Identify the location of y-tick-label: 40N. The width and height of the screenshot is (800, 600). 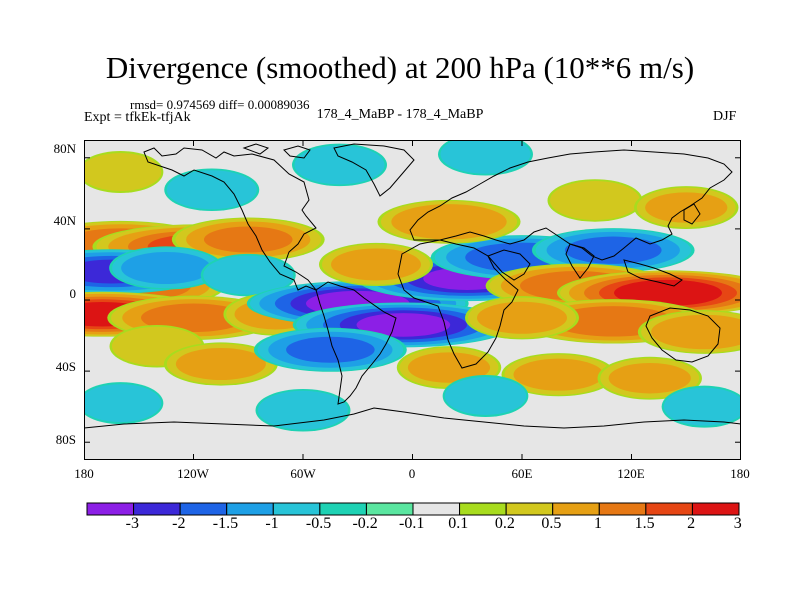
(64, 220).